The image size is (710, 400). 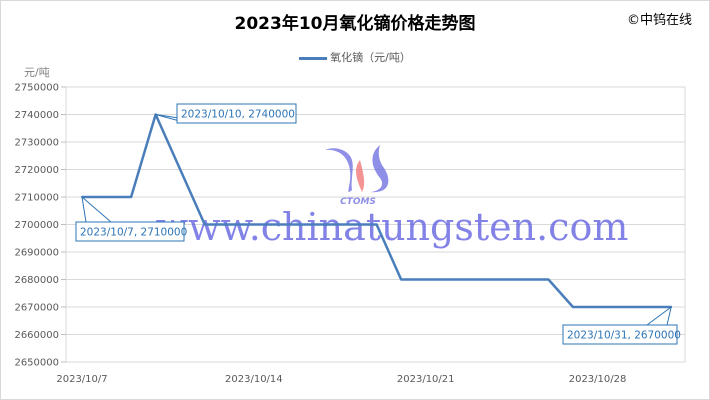 What do you see at coordinates (36, 363) in the screenshot?
I see `y-tick-label: 2650000` at bounding box center [36, 363].